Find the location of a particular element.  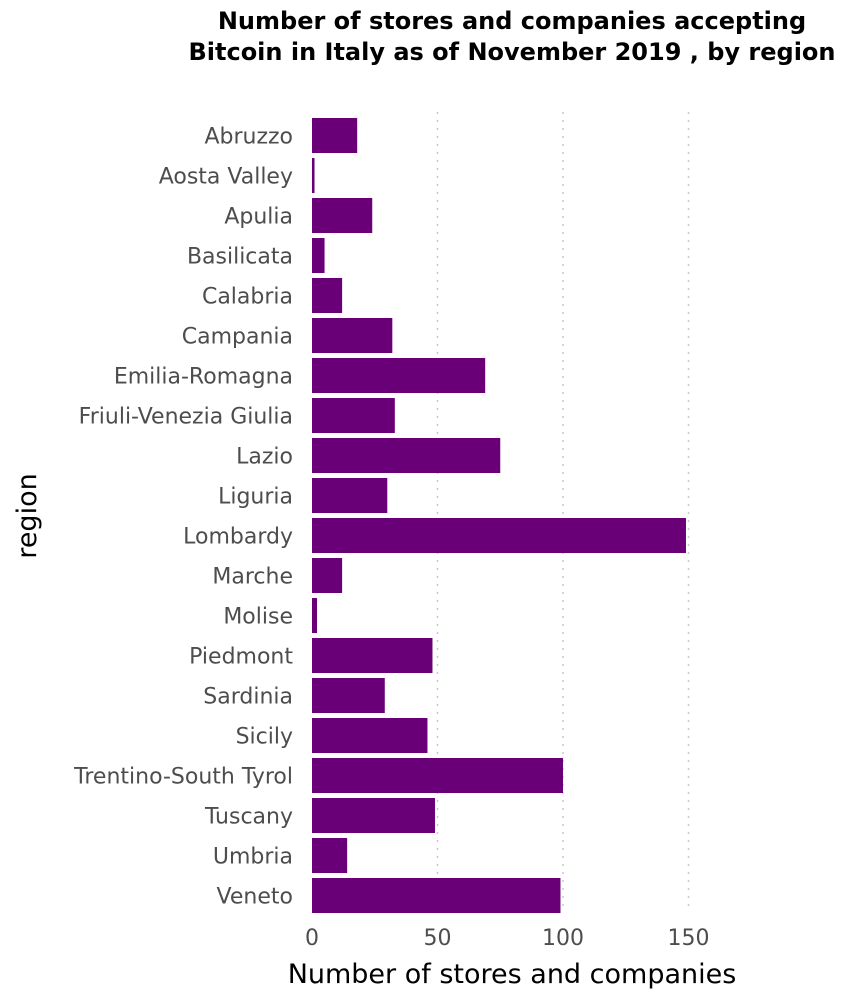

y-tick-label: Trentino-South Tyrol is located at coordinates (183, 777).